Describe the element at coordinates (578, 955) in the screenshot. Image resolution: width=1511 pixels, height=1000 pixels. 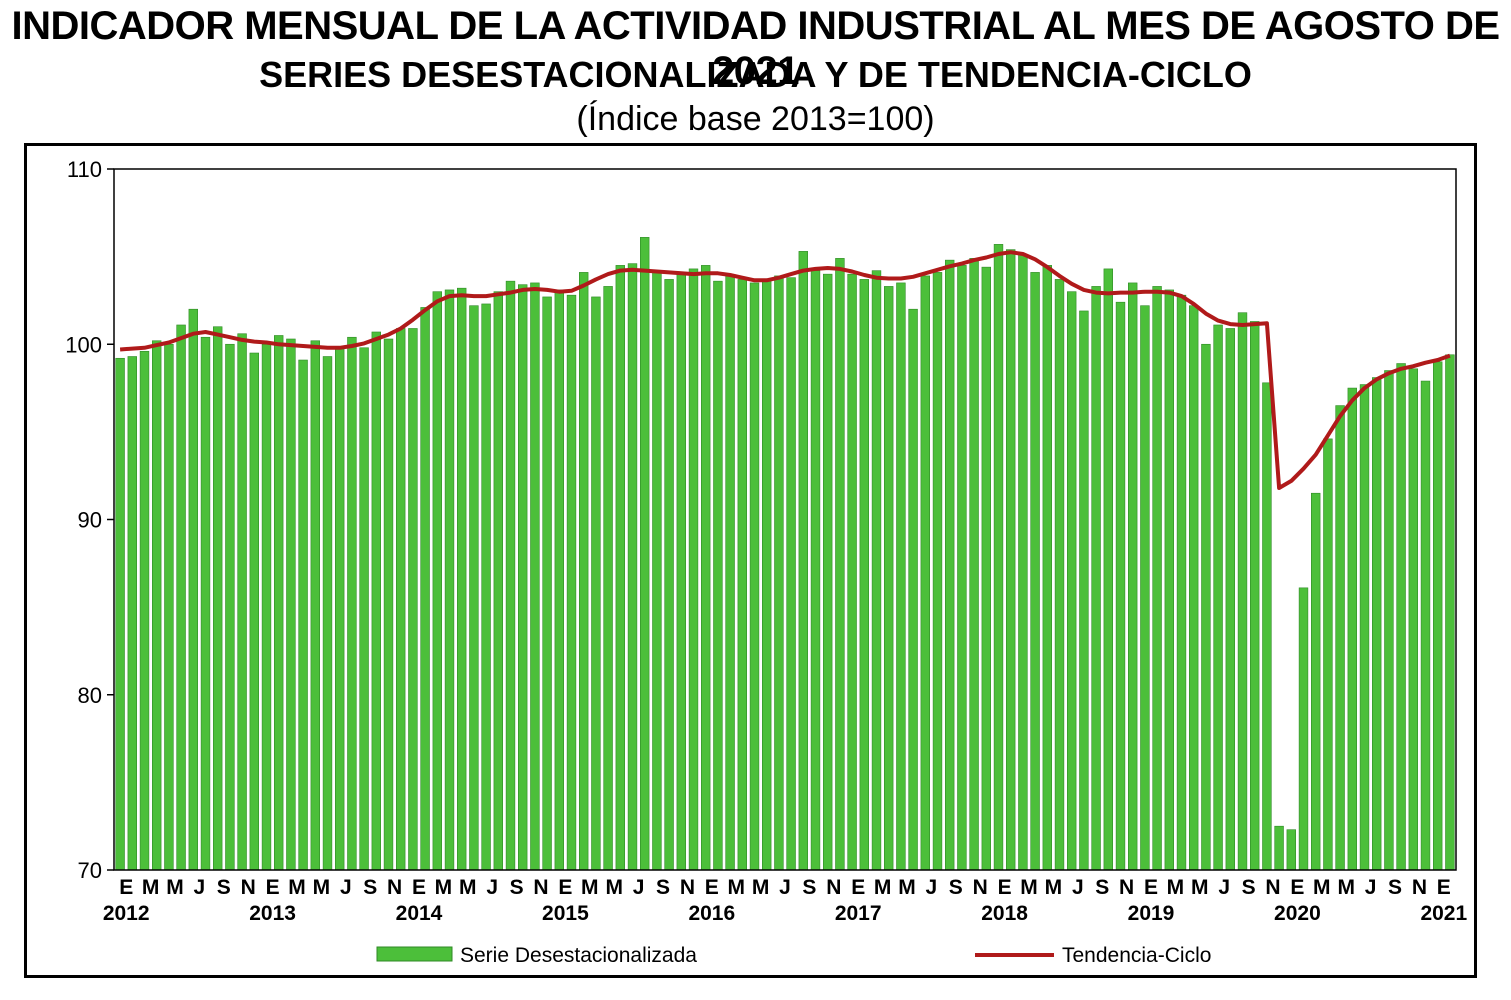
I see `legend-label-bars: Serie Desestacionalizada` at that location.